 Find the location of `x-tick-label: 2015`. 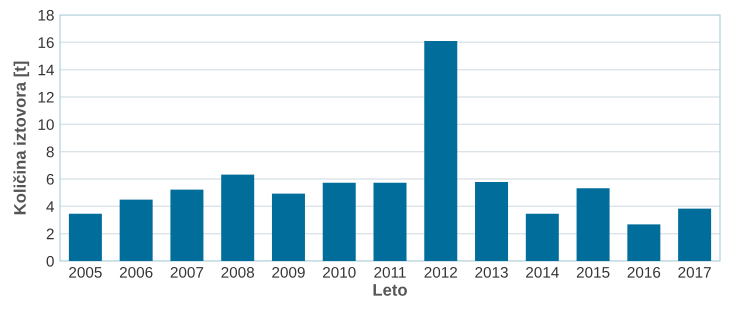

x-tick-label: 2015 is located at coordinates (593, 272).